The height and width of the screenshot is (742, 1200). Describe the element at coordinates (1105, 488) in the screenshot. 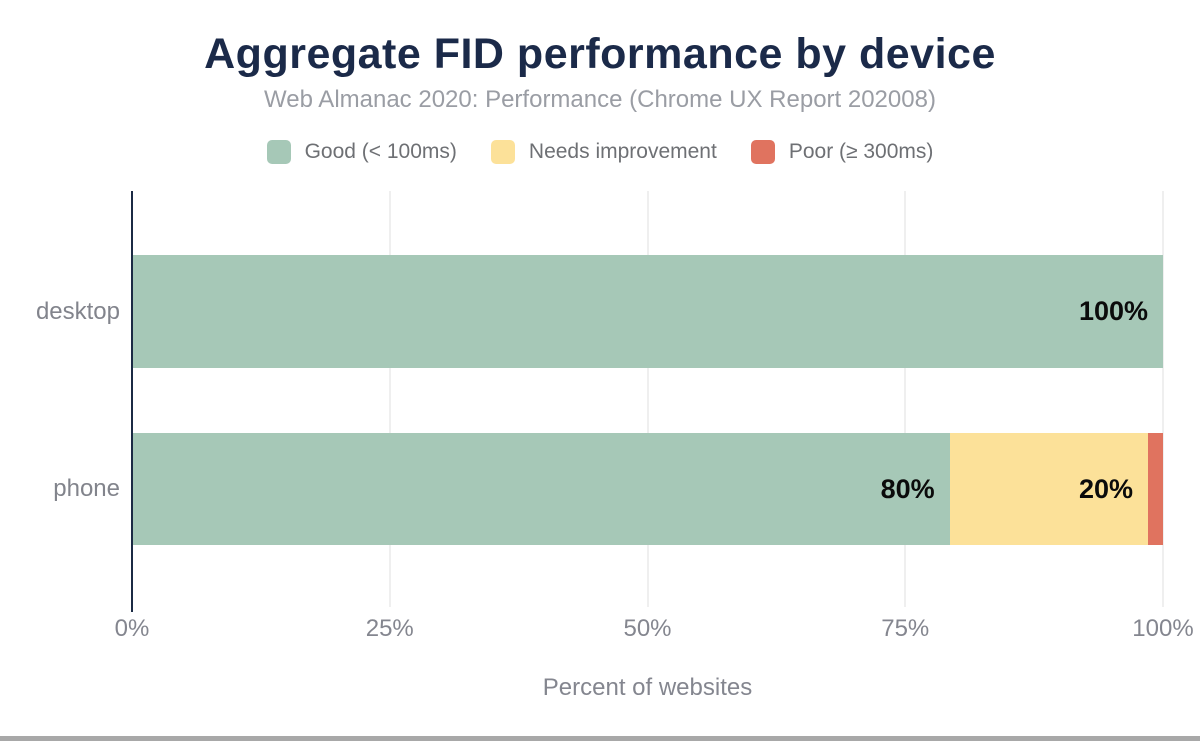

I see `bar-value-label: 20%` at that location.